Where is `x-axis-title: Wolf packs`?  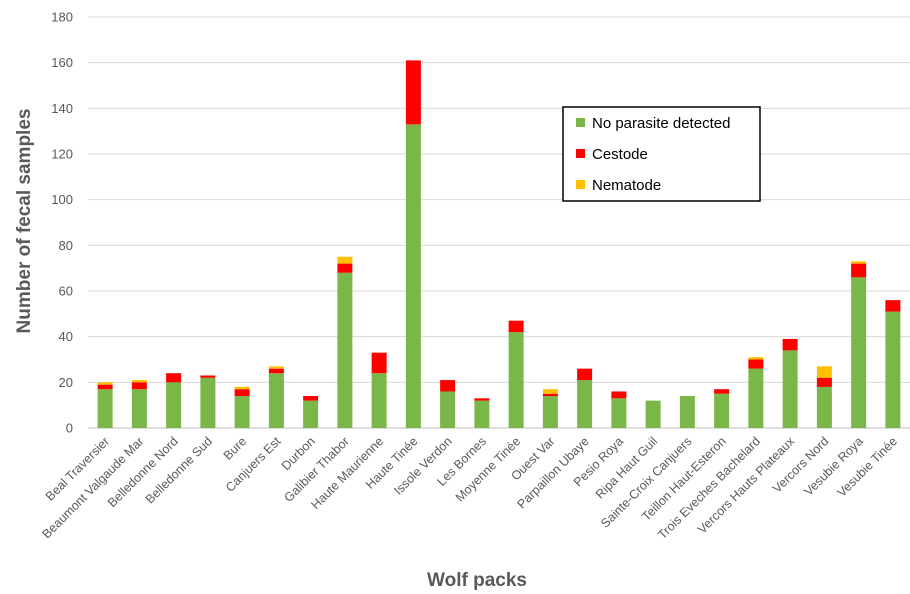 x-axis-title: Wolf packs is located at coordinates (477, 580).